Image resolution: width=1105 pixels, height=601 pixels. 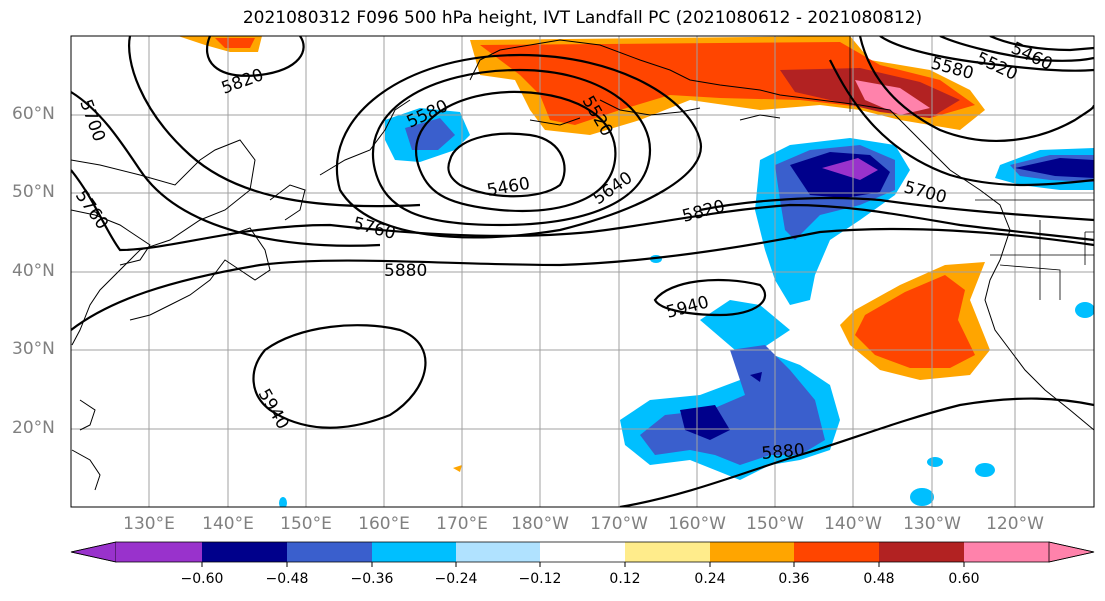 I want to click on colorbar-tick-label: 0.12, so click(x=625, y=579).